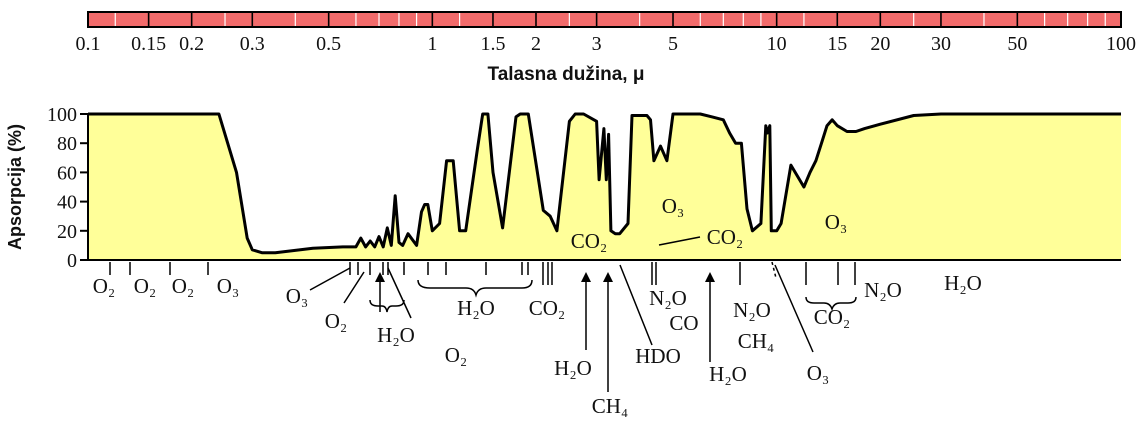 The width and height of the screenshot is (1148, 423). Describe the element at coordinates (432, 44) in the screenshot. I see `x-tick-label: 1` at that location.